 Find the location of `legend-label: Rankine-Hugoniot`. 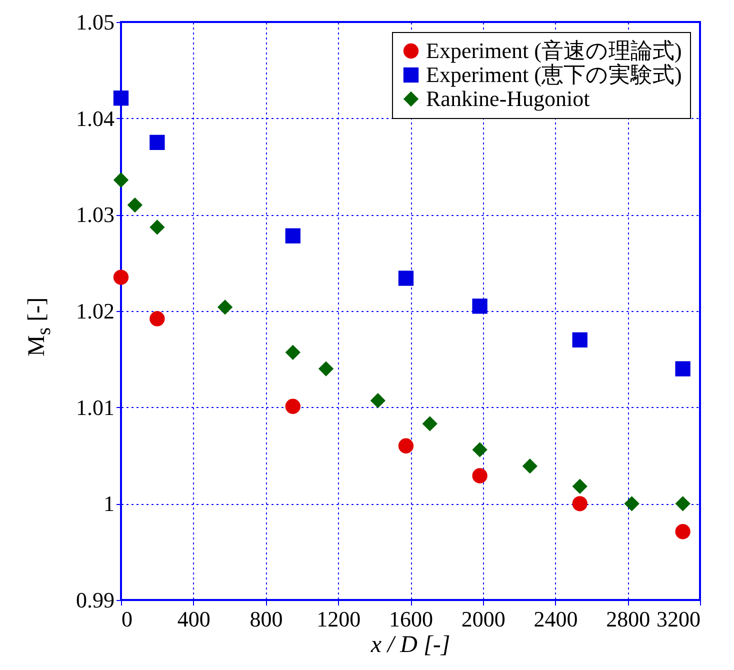

legend-label: Rankine-Hugoniot is located at coordinates (508, 98).